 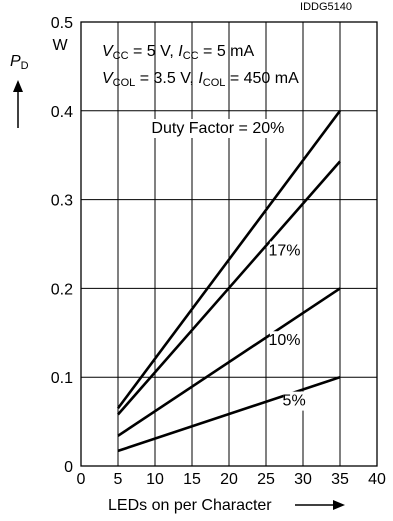 I want to click on conditions-line-2: VCOL = 3.5 V, ICOL = 450 mA, so click(x=200, y=79).